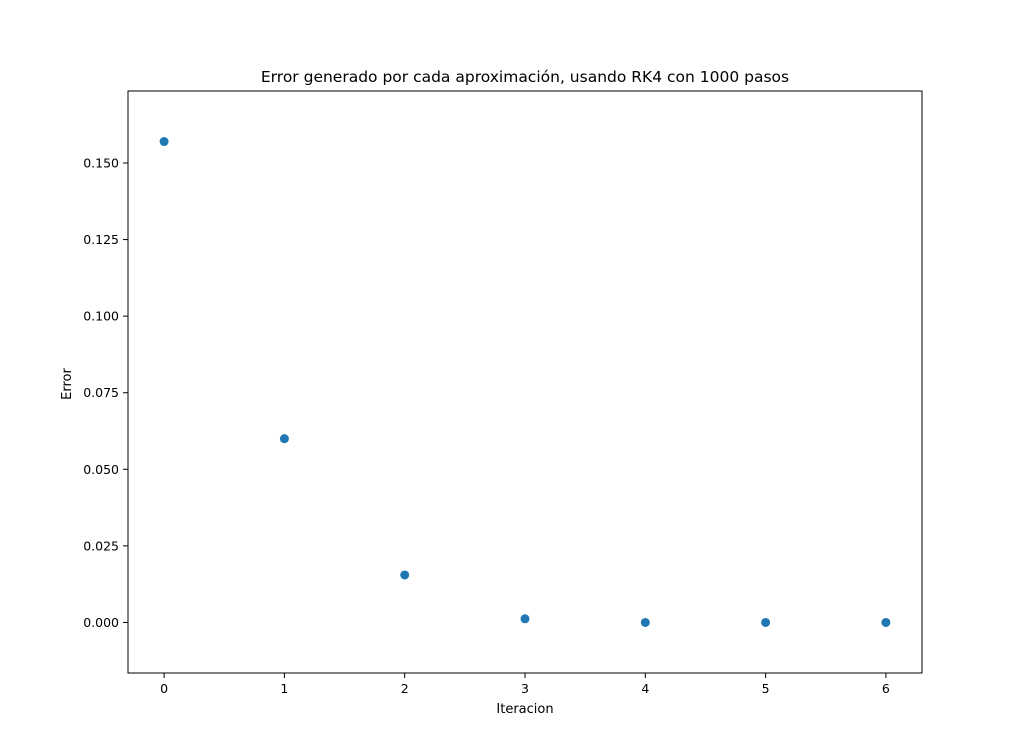  What do you see at coordinates (164, 688) in the screenshot?
I see `x-tick-label: 0` at bounding box center [164, 688].